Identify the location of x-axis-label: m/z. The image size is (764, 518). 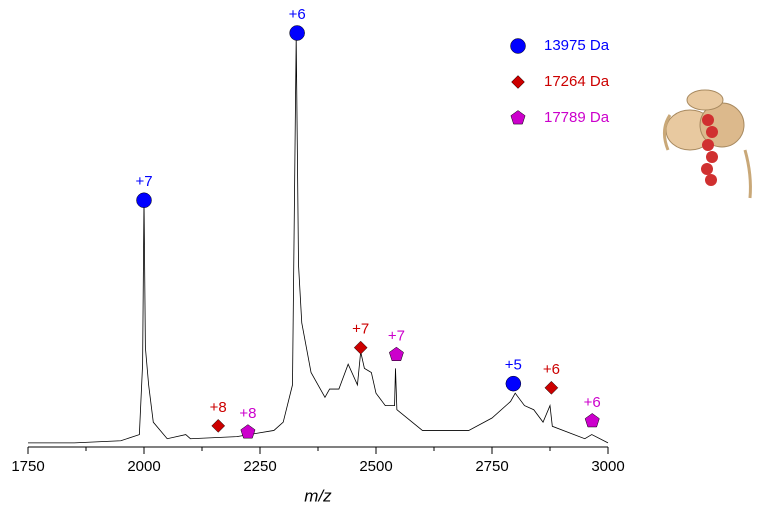
(318, 495).